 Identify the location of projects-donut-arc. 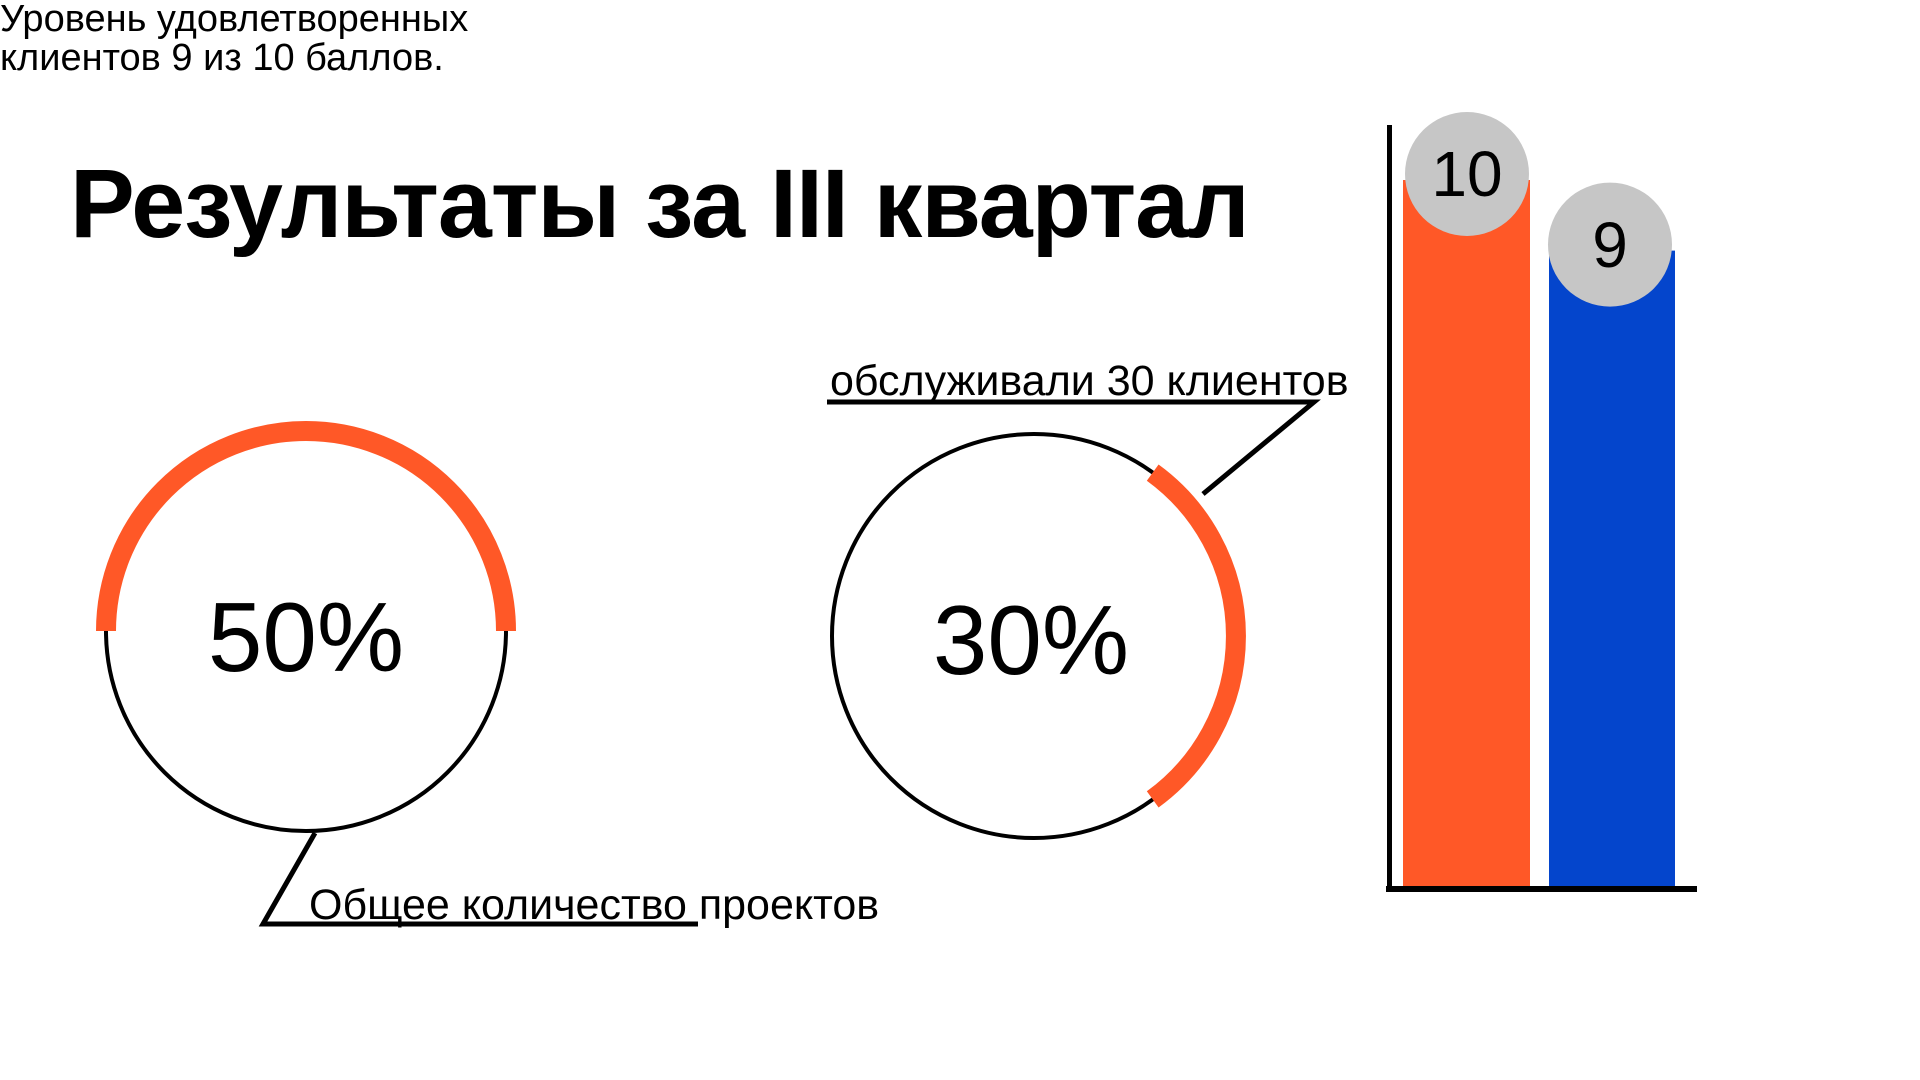
(306, 526).